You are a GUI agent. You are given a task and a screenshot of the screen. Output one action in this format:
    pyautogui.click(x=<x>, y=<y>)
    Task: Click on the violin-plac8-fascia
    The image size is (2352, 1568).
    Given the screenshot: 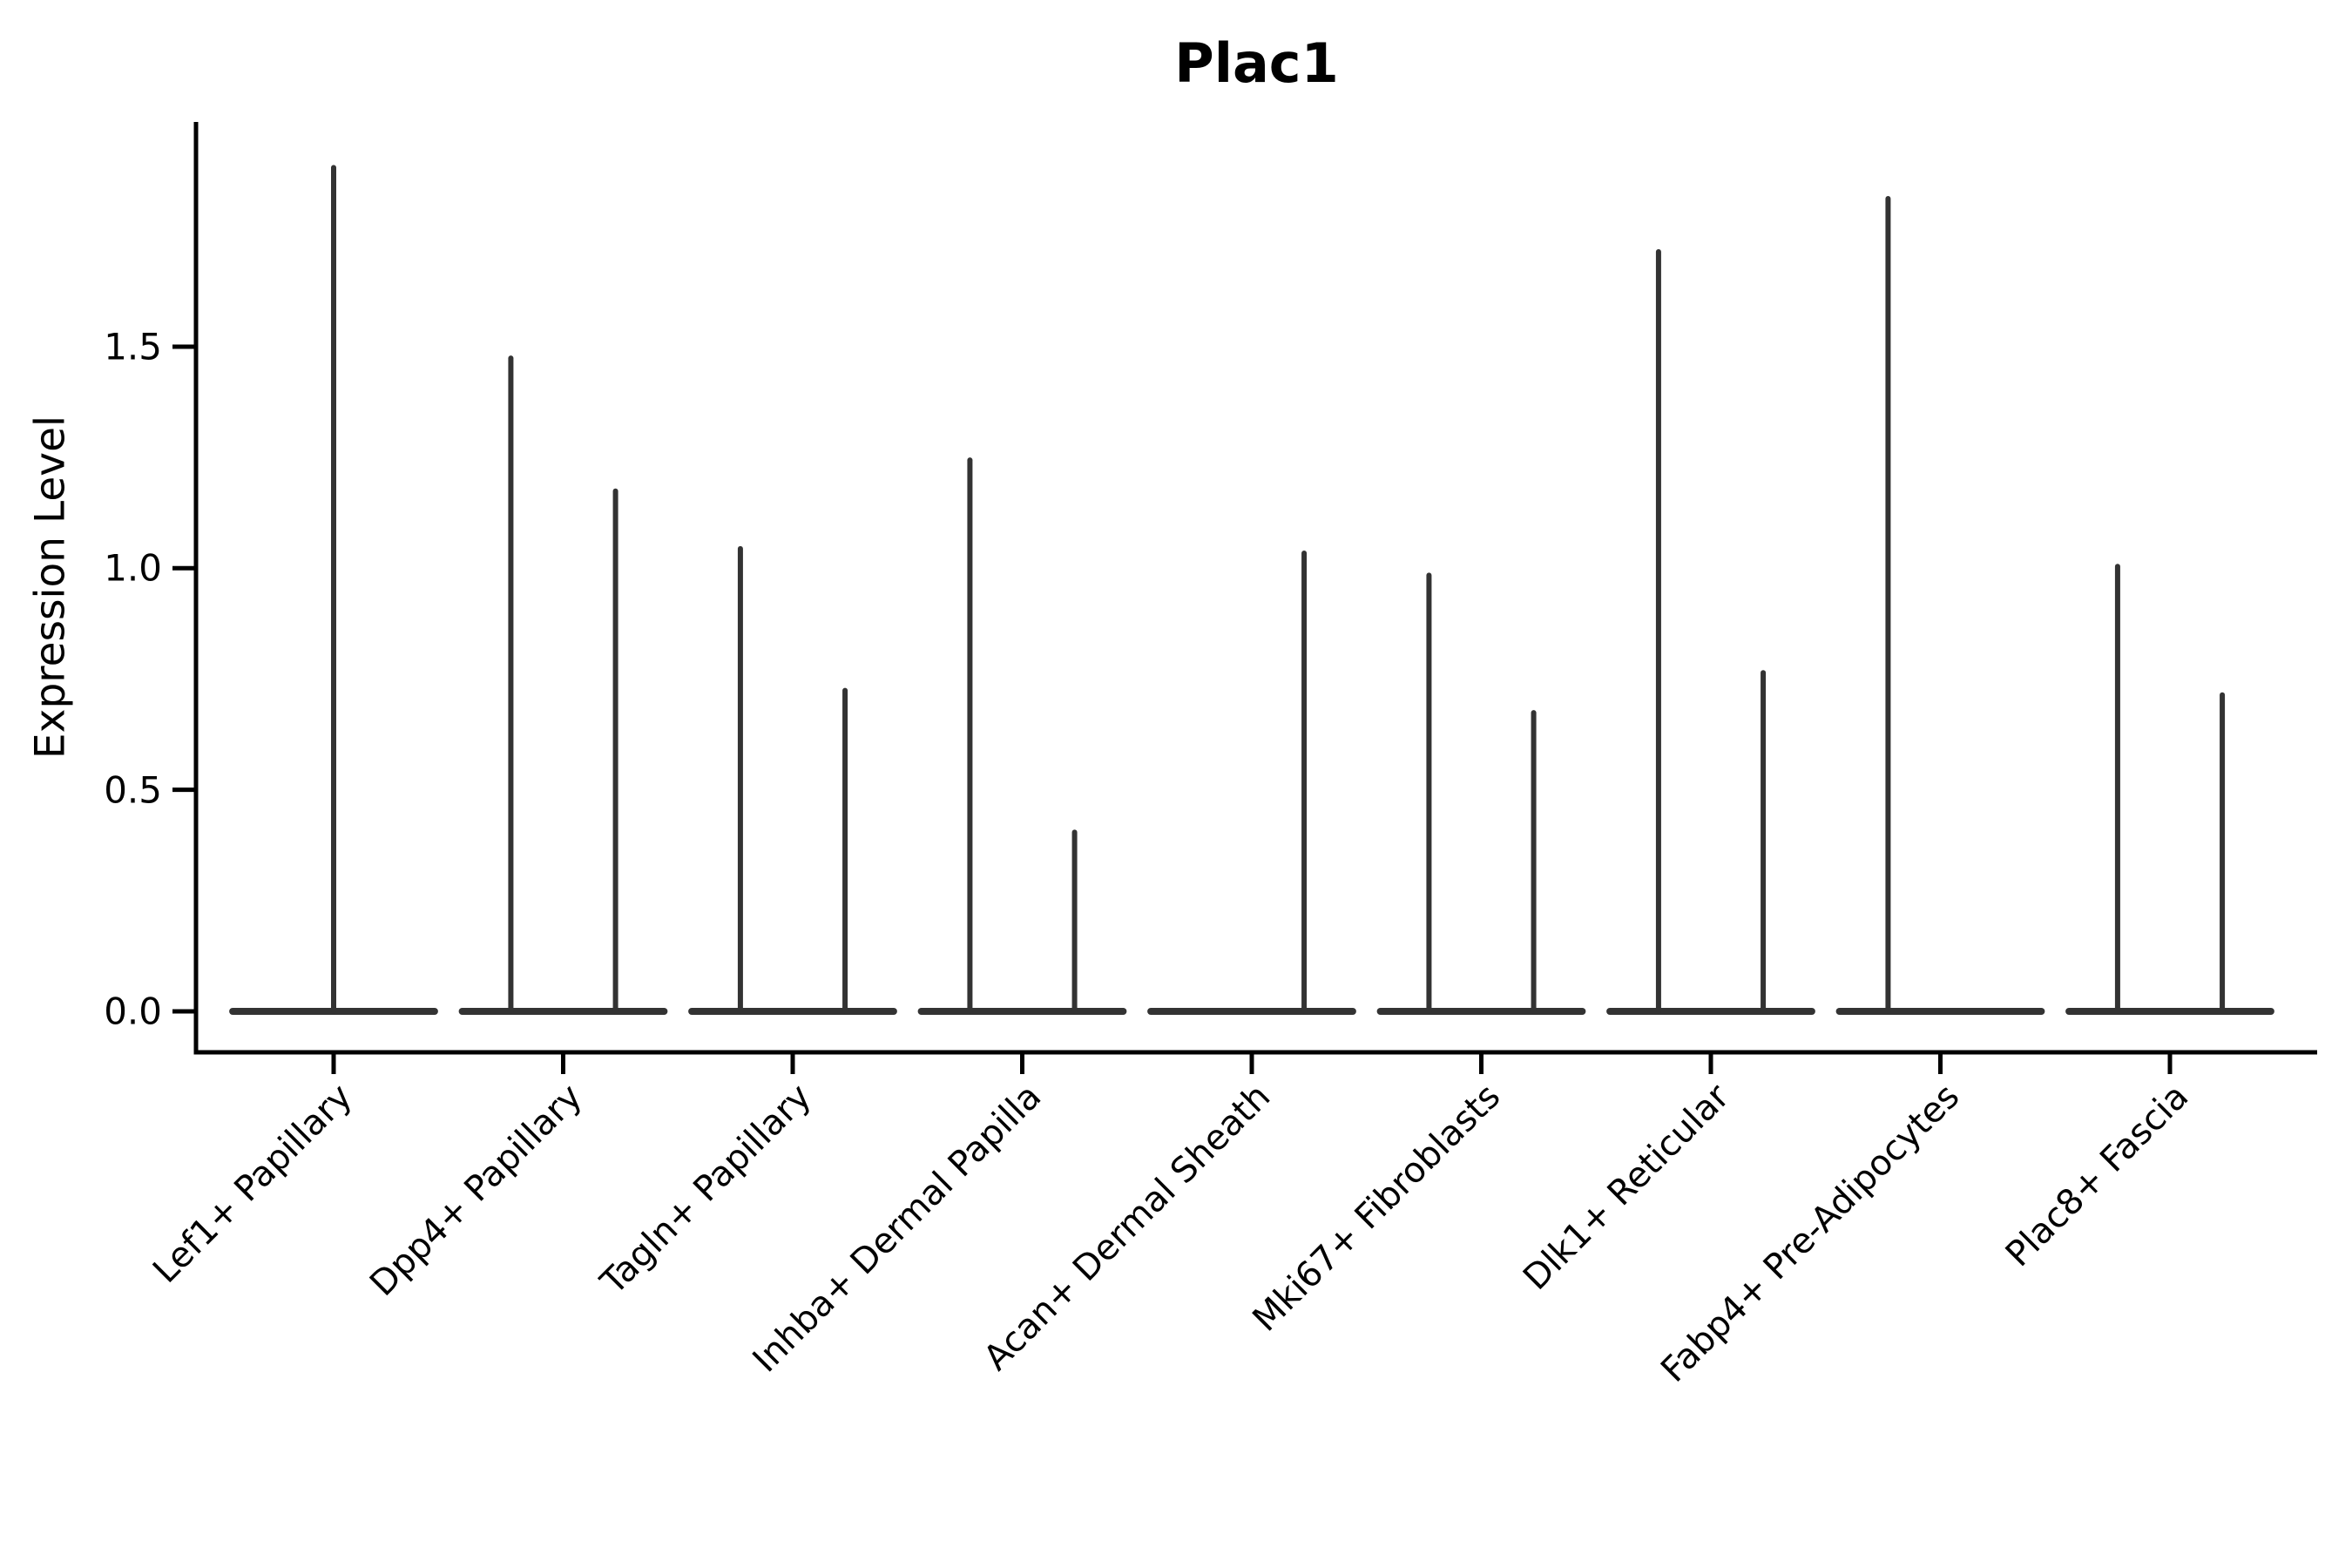 What is the action you would take?
    pyautogui.click(x=2170, y=790)
    